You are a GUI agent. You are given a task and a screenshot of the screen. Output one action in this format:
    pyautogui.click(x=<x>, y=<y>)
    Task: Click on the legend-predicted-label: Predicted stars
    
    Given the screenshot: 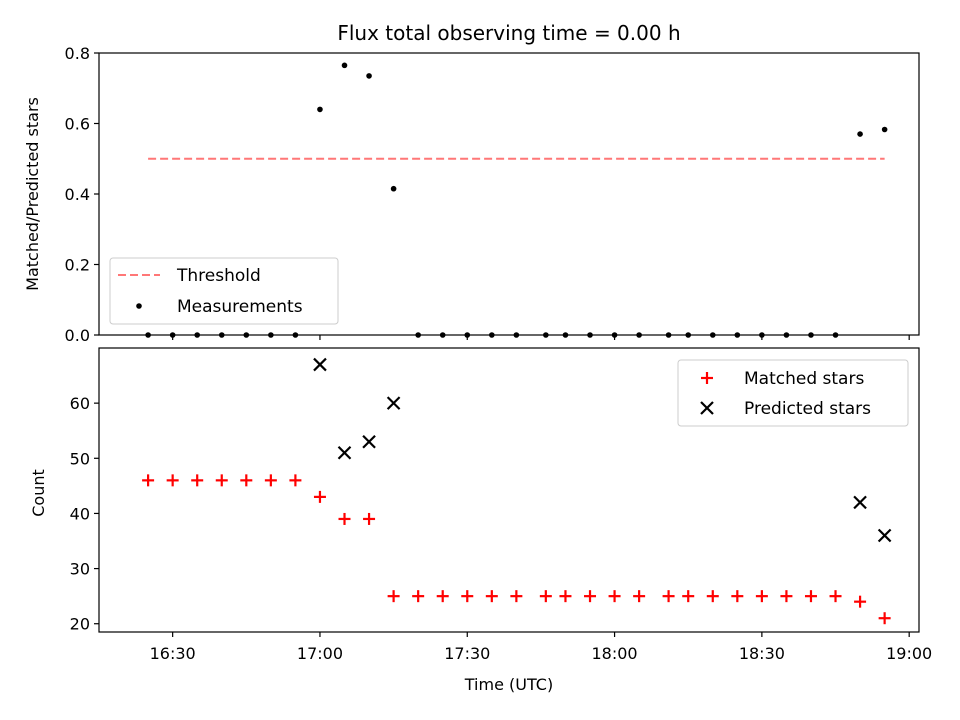 What is the action you would take?
    pyautogui.click(x=807, y=409)
    